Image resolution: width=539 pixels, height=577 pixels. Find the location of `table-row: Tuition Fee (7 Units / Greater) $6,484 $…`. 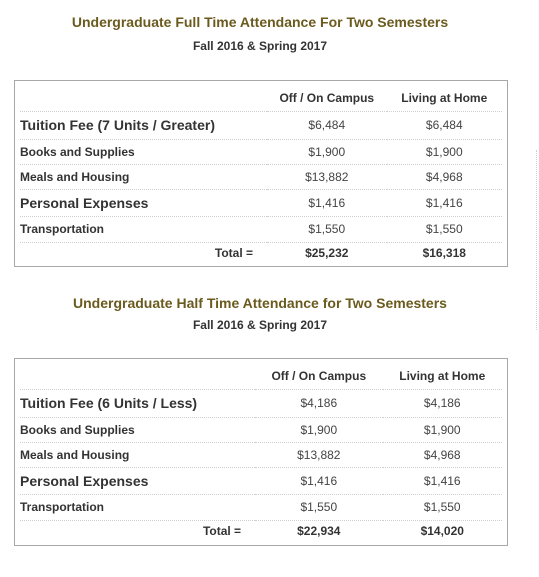

table-row: Tuition Fee (7 Units / Greater) $6,484 $… is located at coordinates (261, 125).